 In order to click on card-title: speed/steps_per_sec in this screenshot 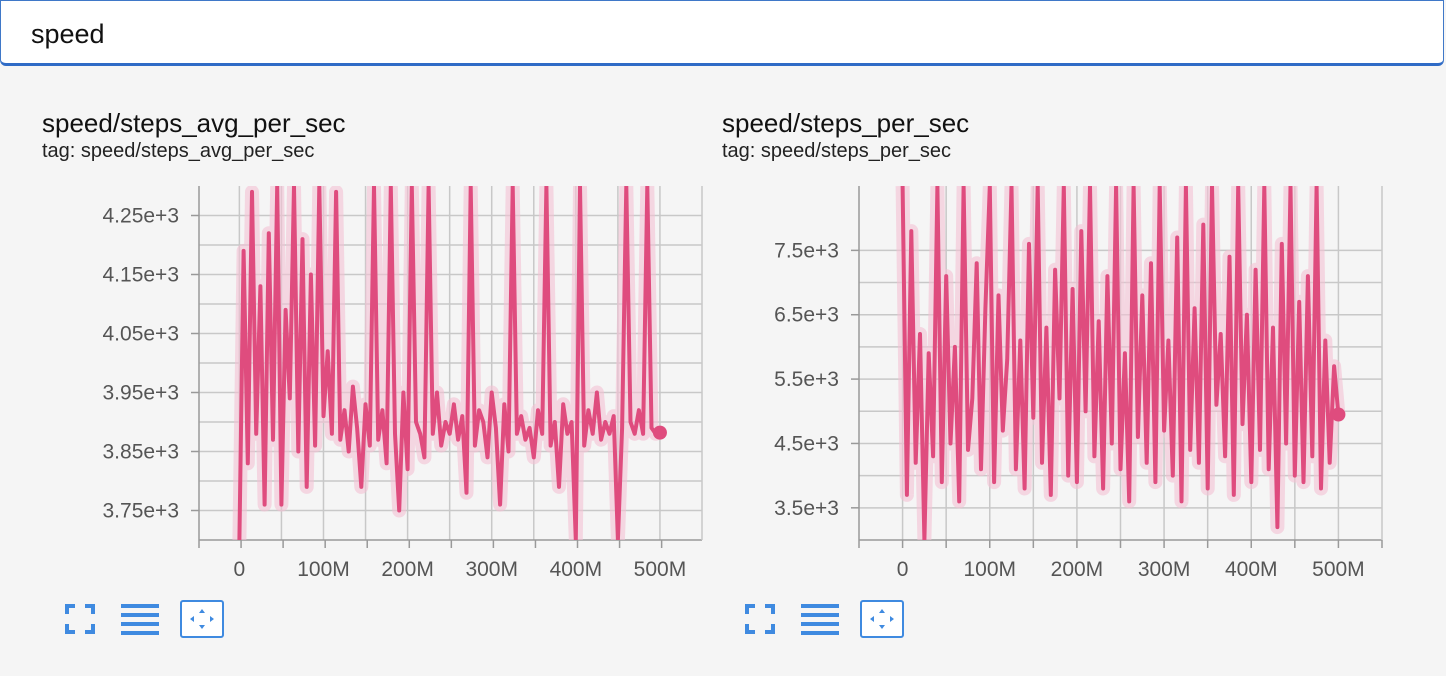, I will do `click(846, 123)`.